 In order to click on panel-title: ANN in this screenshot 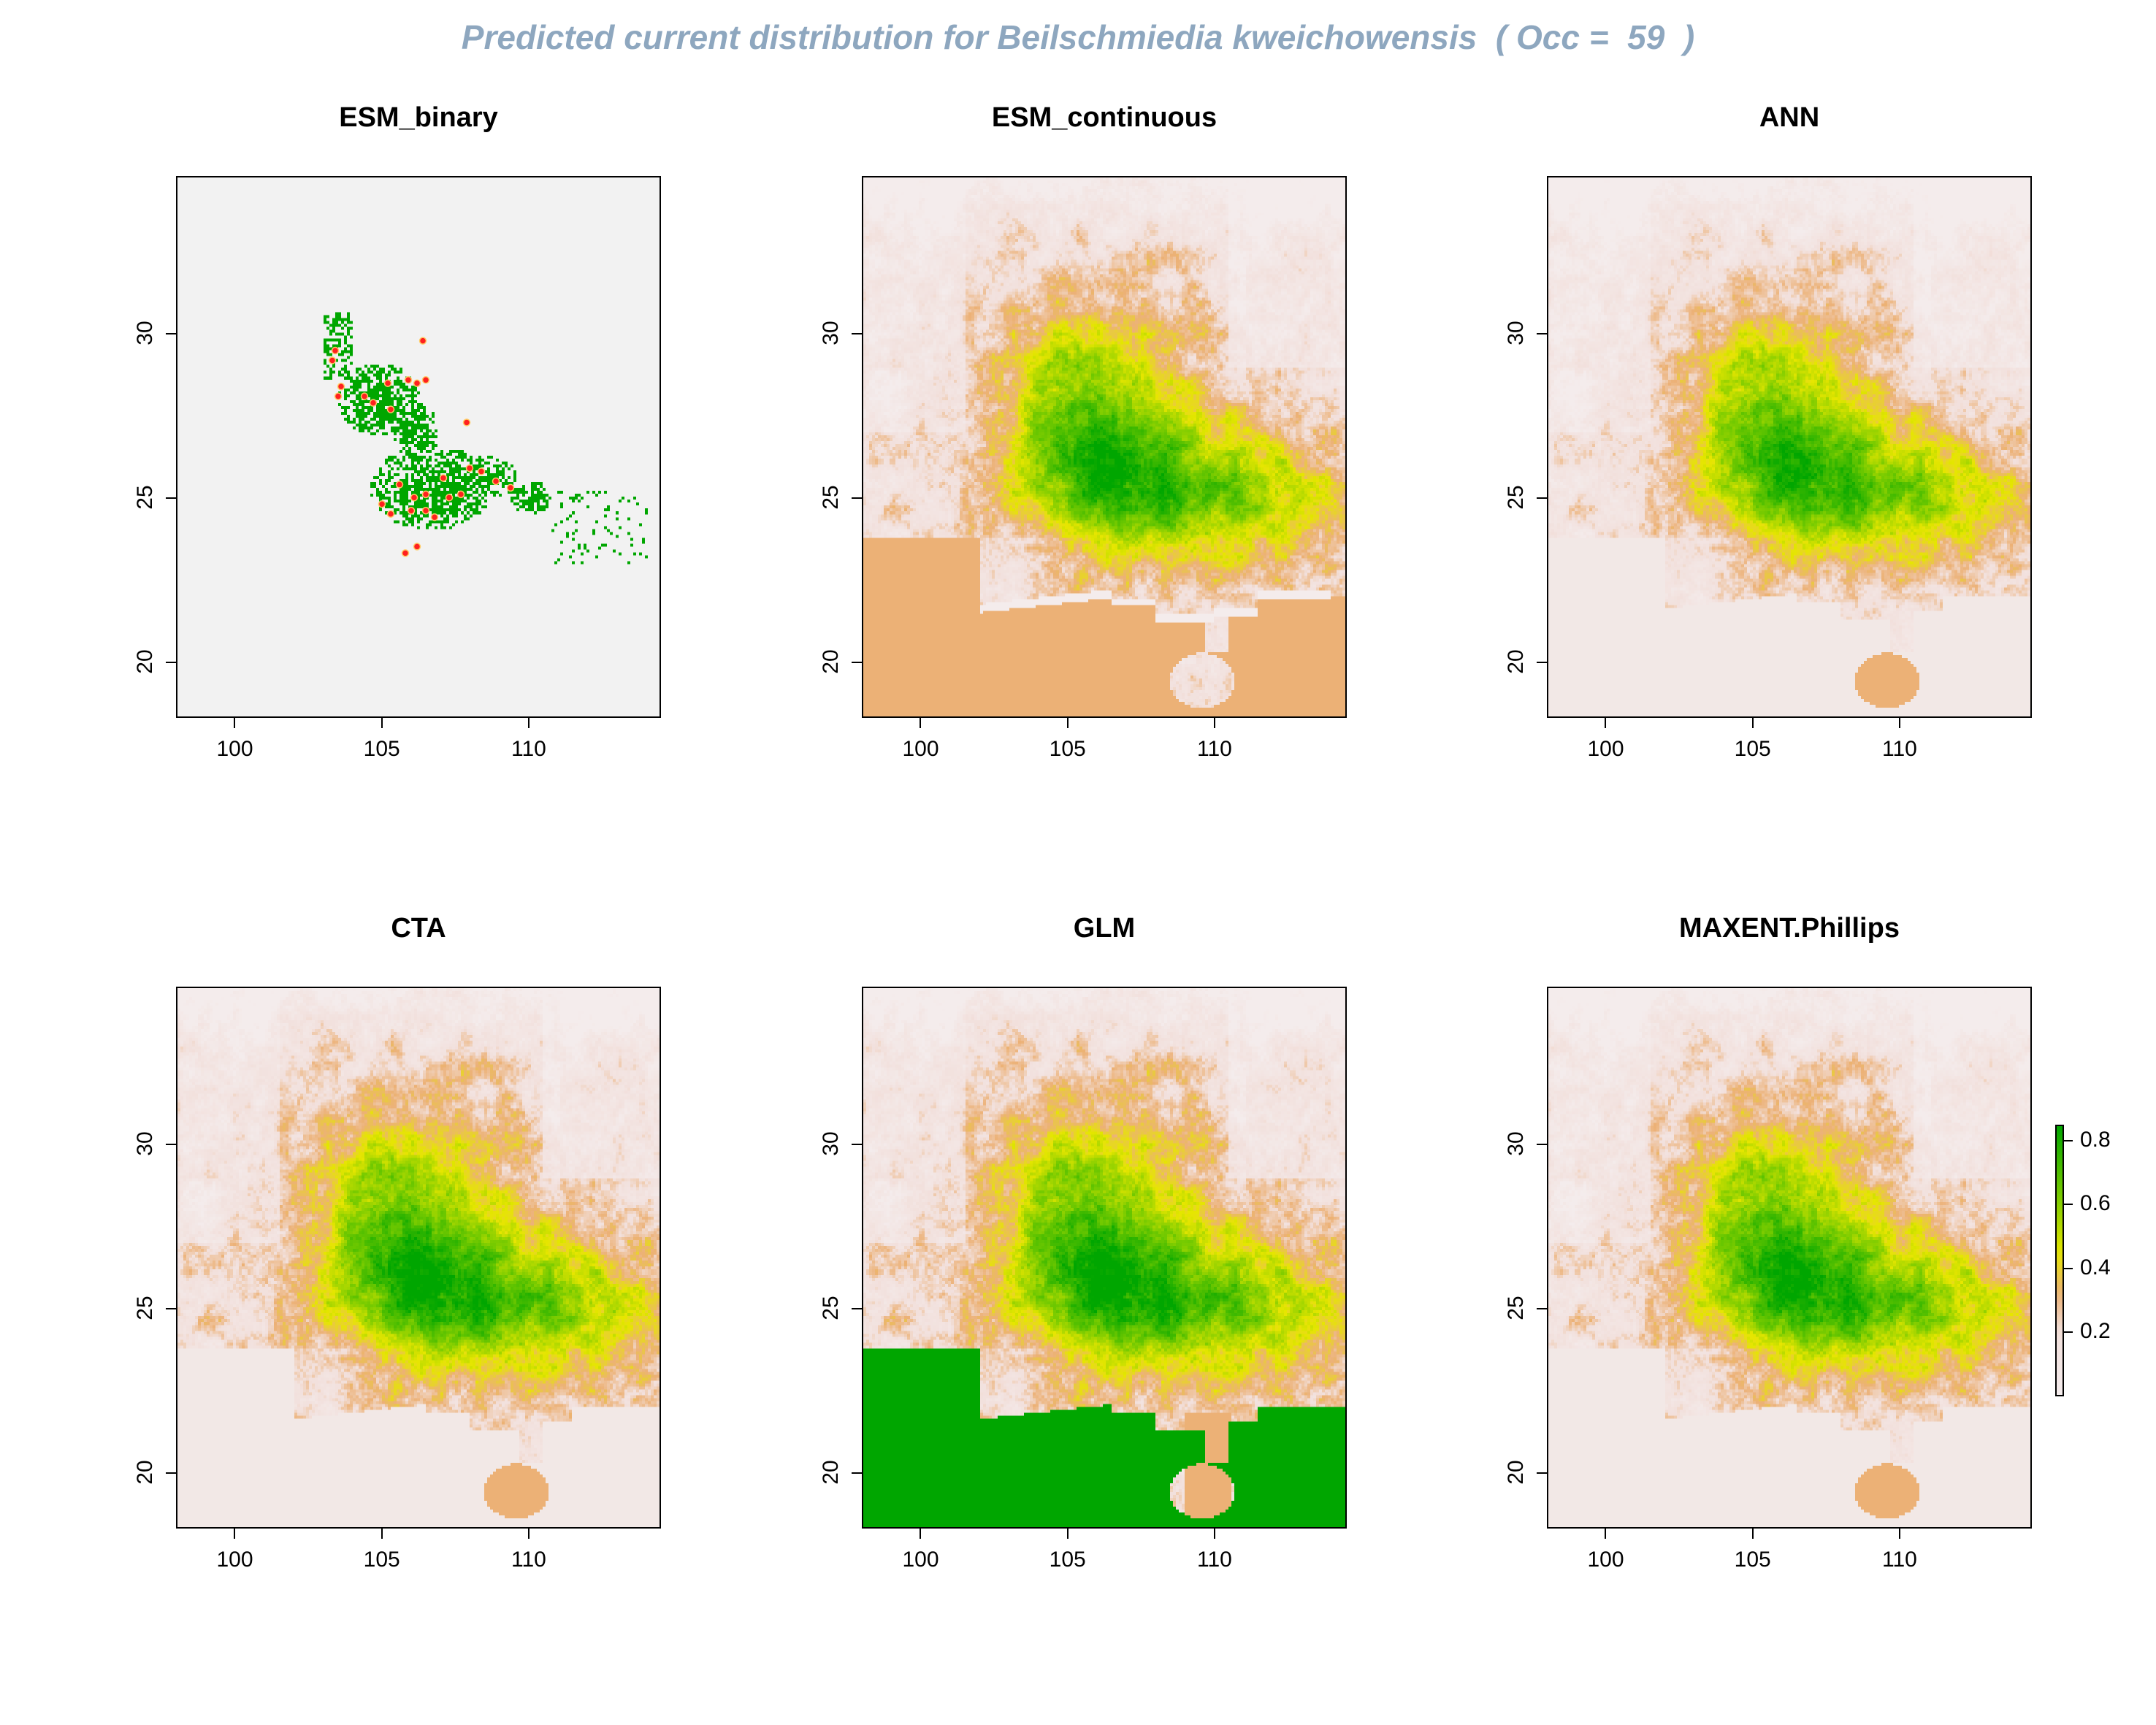, I will do `click(1789, 117)`.